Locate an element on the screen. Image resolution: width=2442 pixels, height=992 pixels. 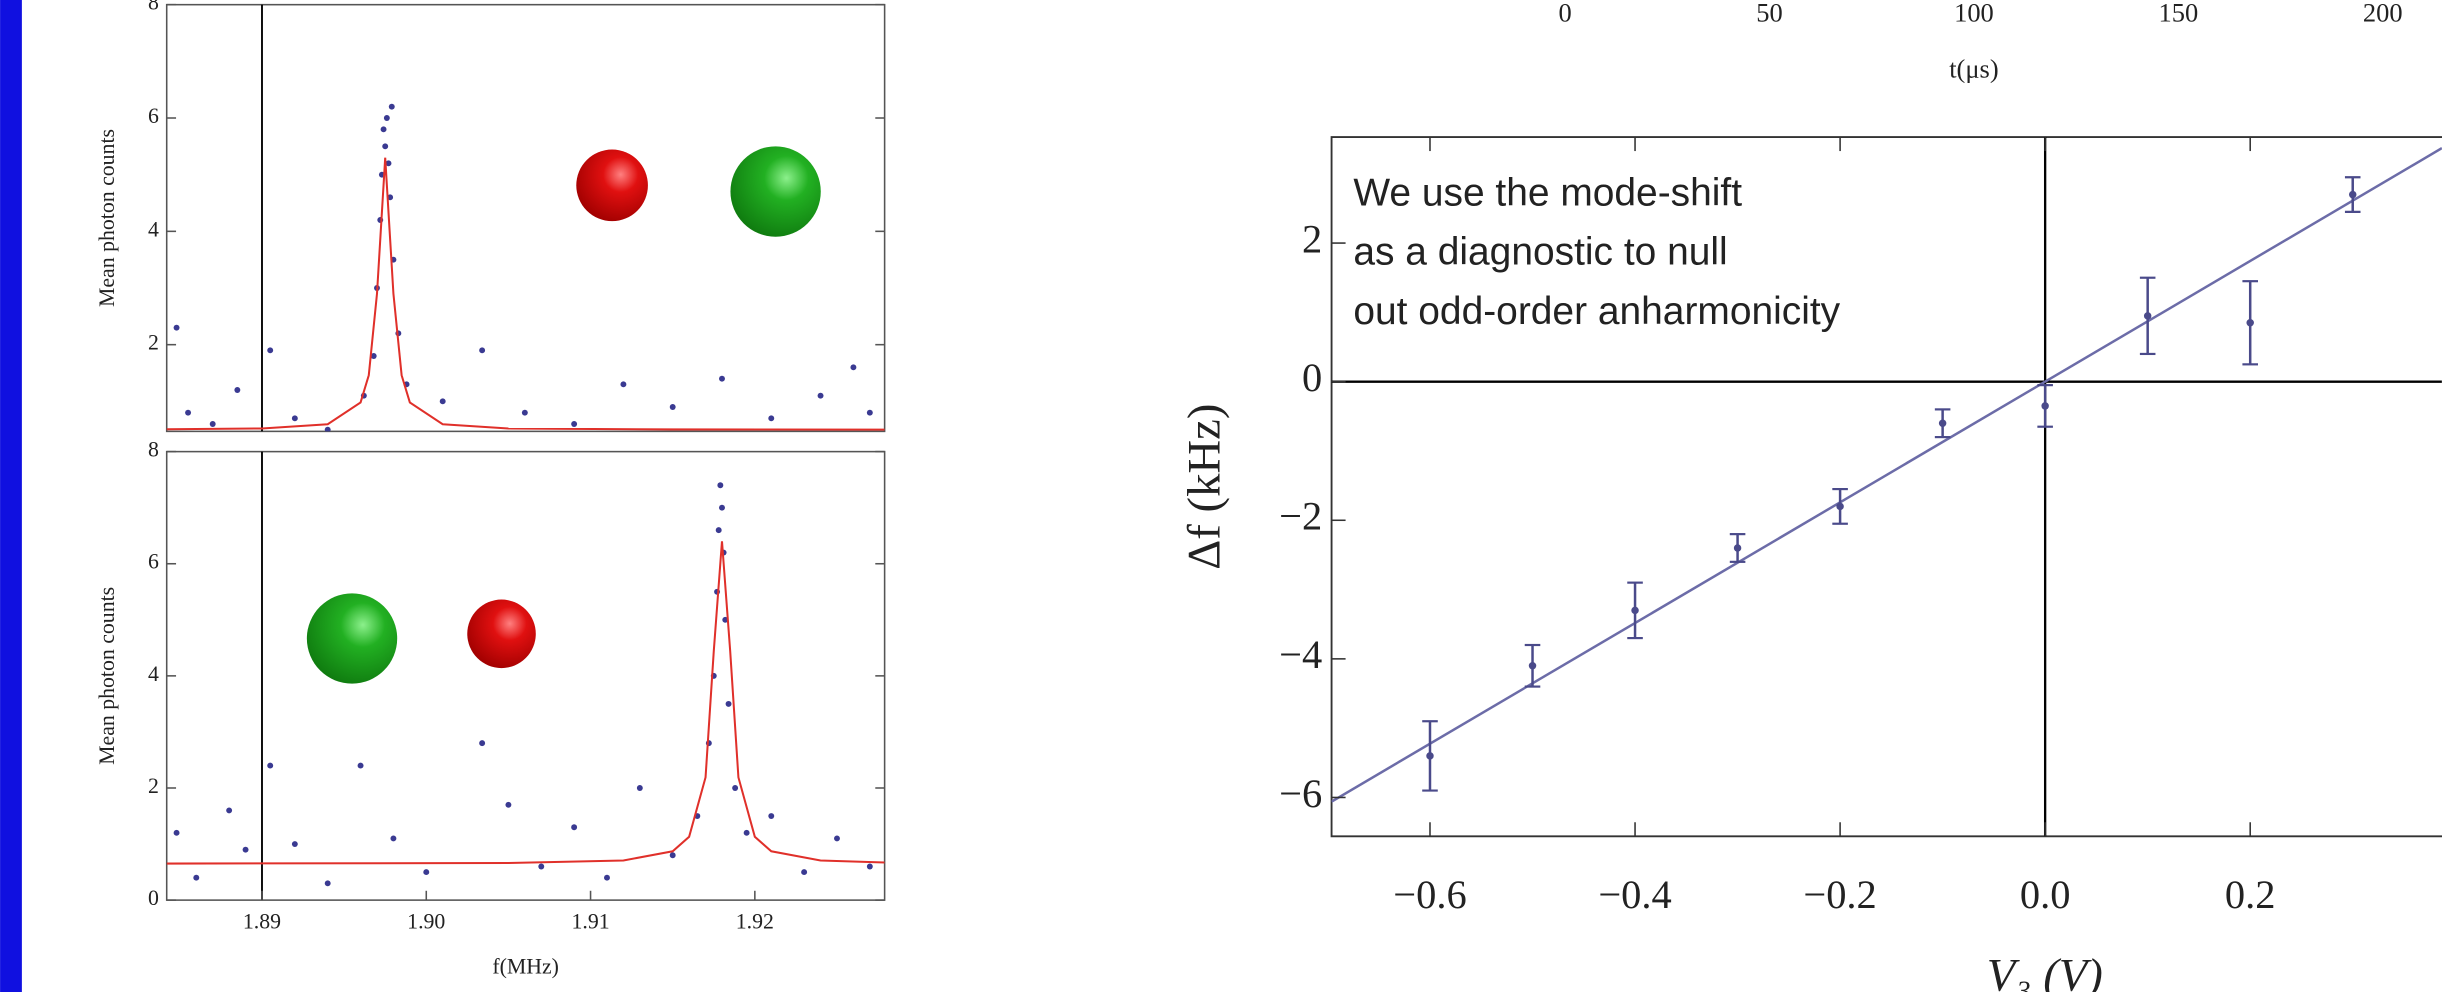
side-bar is located at coordinates (11, 496).